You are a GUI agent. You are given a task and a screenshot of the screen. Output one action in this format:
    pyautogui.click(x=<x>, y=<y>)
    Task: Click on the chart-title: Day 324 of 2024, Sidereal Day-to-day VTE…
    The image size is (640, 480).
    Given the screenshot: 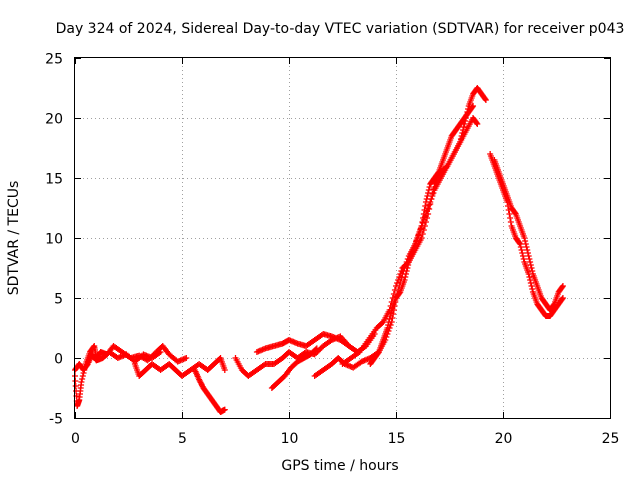 What is the action you would take?
    pyautogui.click(x=340, y=29)
    